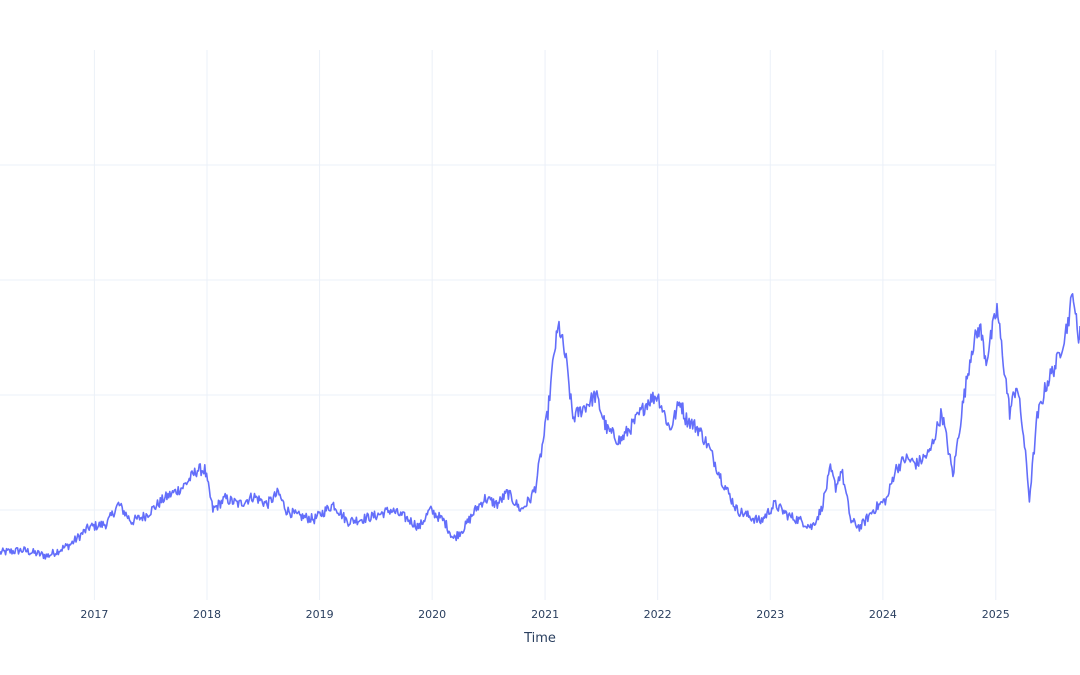 Image resolution: width=1080 pixels, height=675 pixels. I want to click on x-tick-labels: 2017 2018 2019 2020 2021 2022 2023 2024 2025, so click(544, 614).